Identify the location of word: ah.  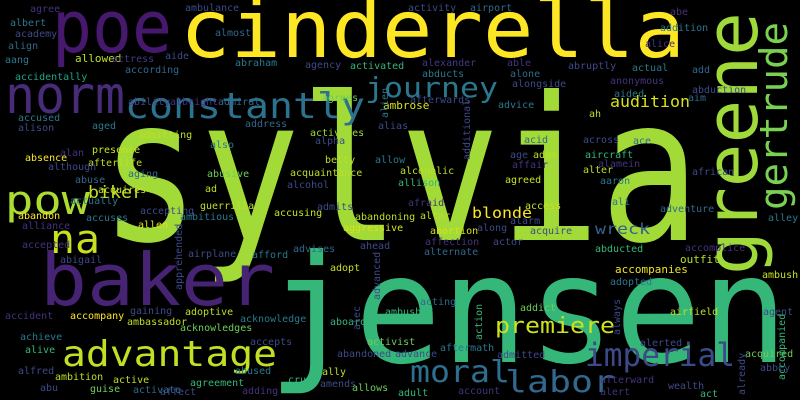
(595, 114).